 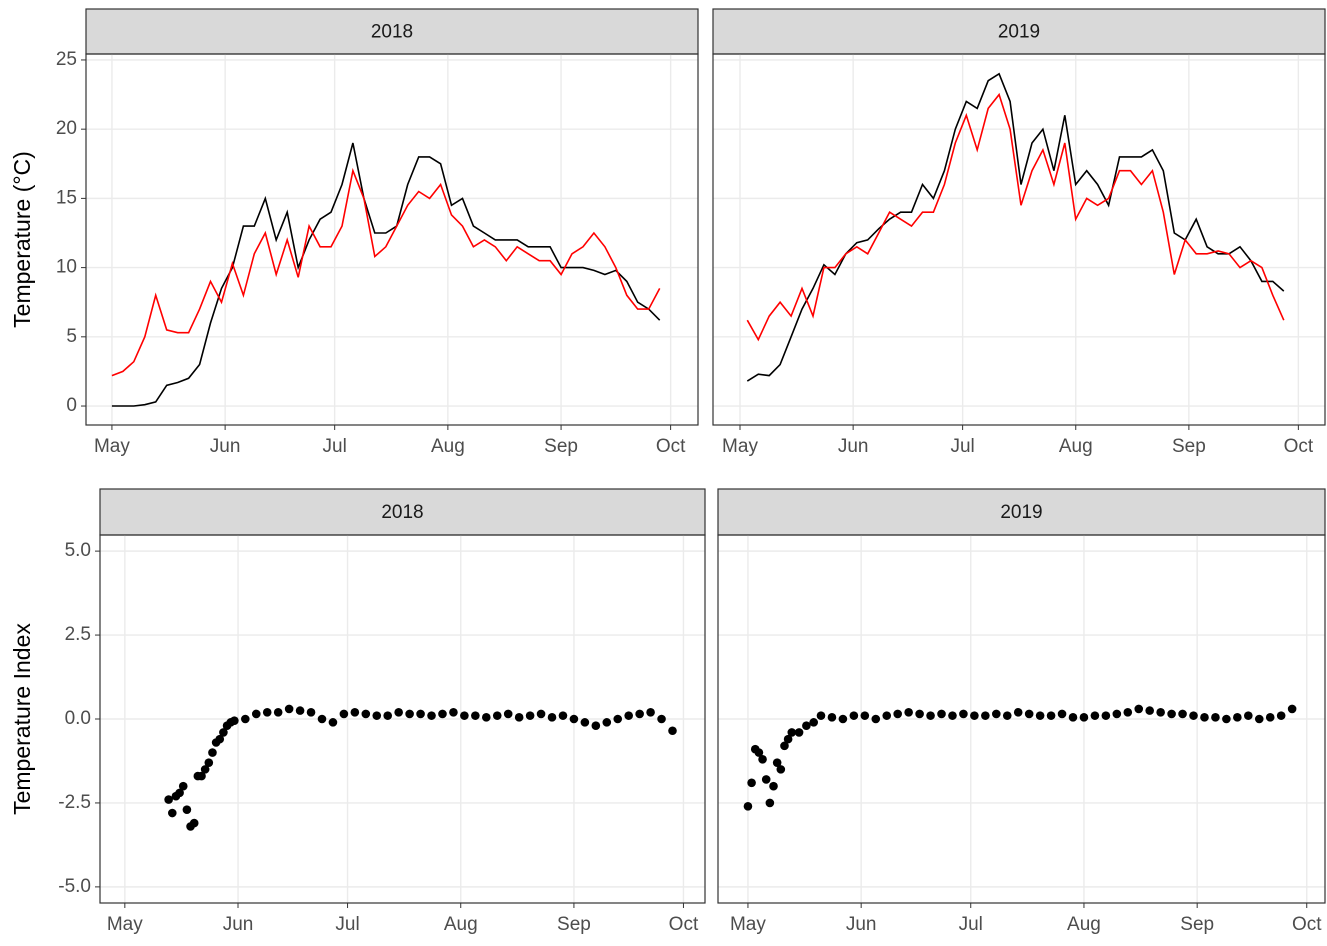 I want to click on x-tick-label: Oct, so click(x=684, y=924).